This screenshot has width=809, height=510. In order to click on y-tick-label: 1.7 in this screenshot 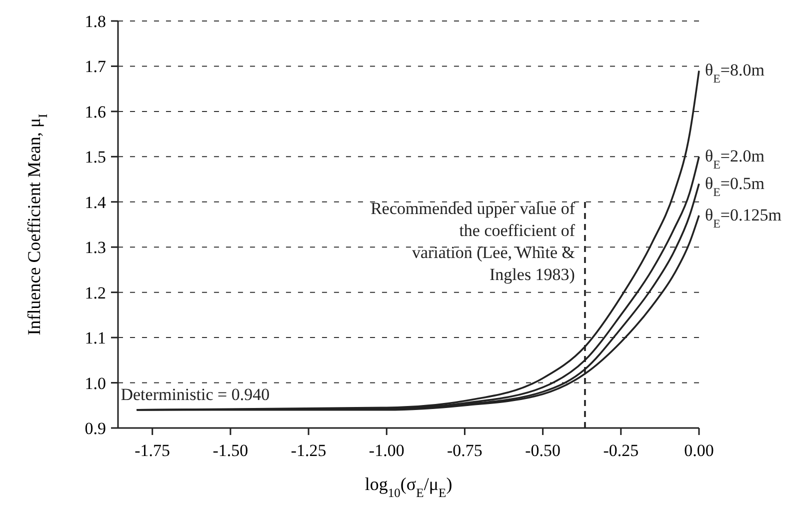, I will do `click(95, 66)`.